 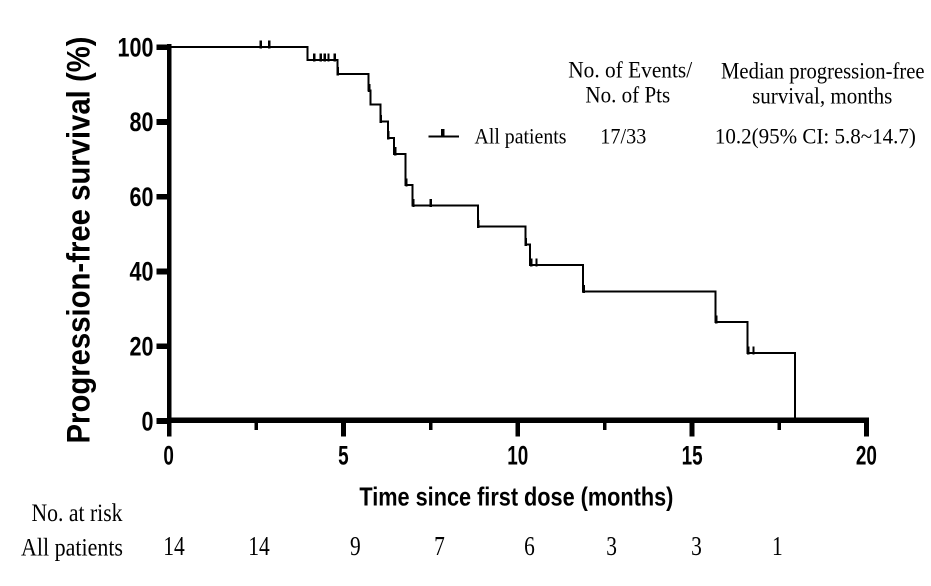 I want to click on svg-text: Time since first dose (months), so click(x=516, y=497).